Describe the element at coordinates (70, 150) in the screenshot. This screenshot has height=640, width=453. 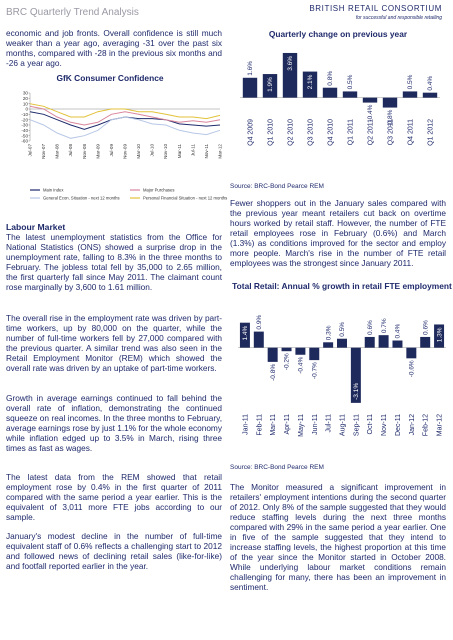
I see `x-tick-label: Jul-08` at that location.